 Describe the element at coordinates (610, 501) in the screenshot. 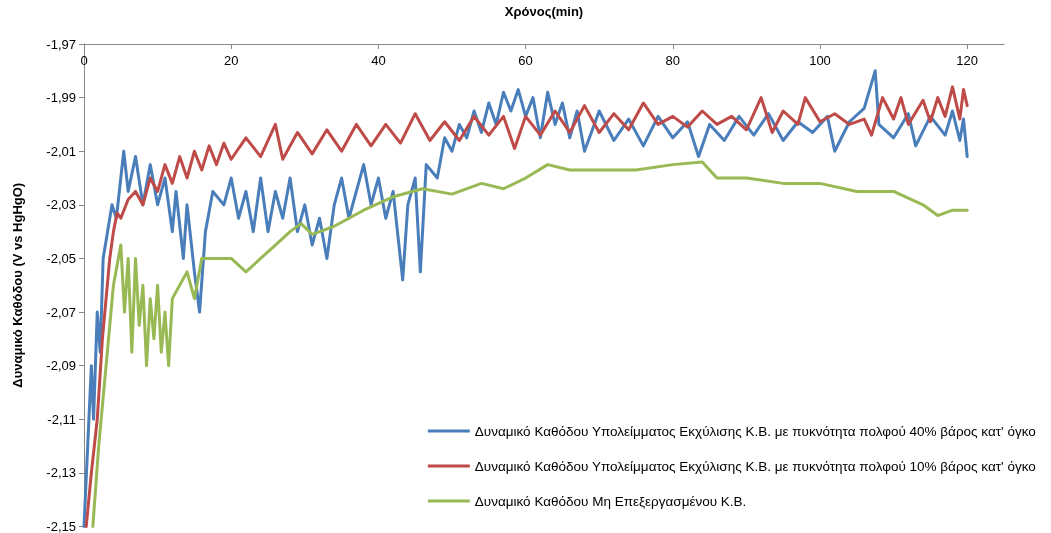

I see `legend-label: Δυναμικό Καθόδου Μη Επεξεργασμένου Κ.Β.` at that location.